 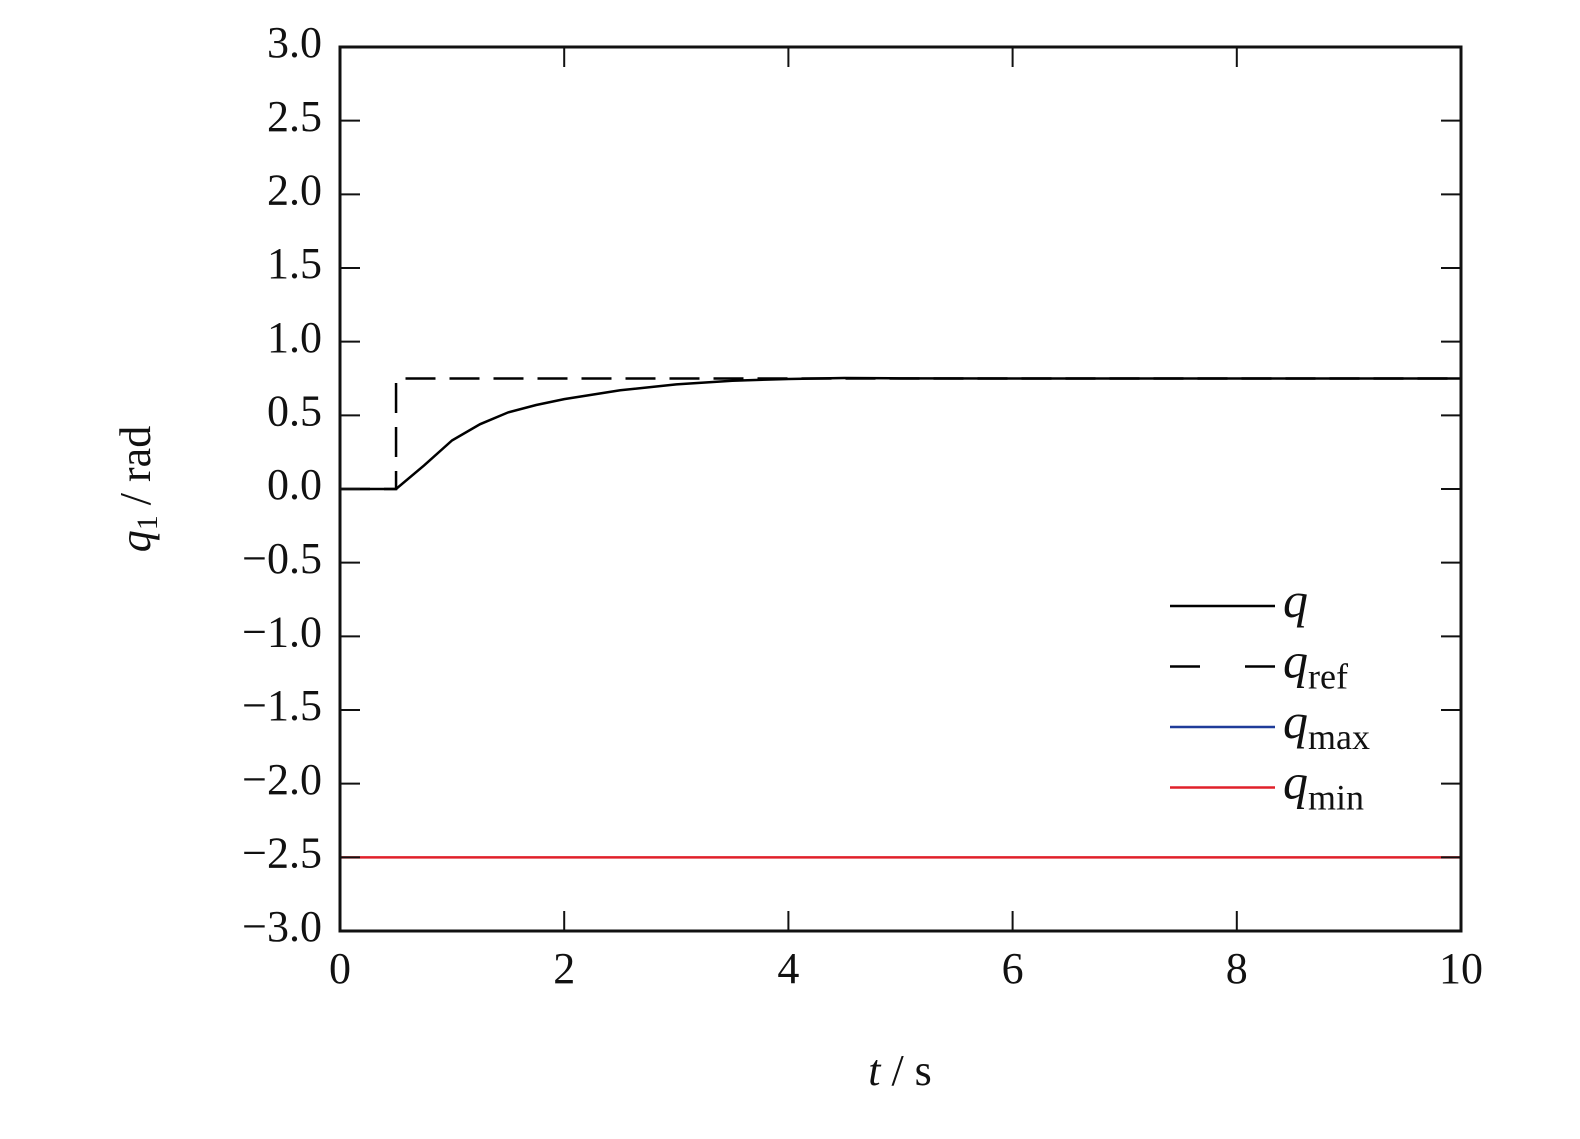 I want to click on x-axis-label: t / s, so click(x=900, y=1070).